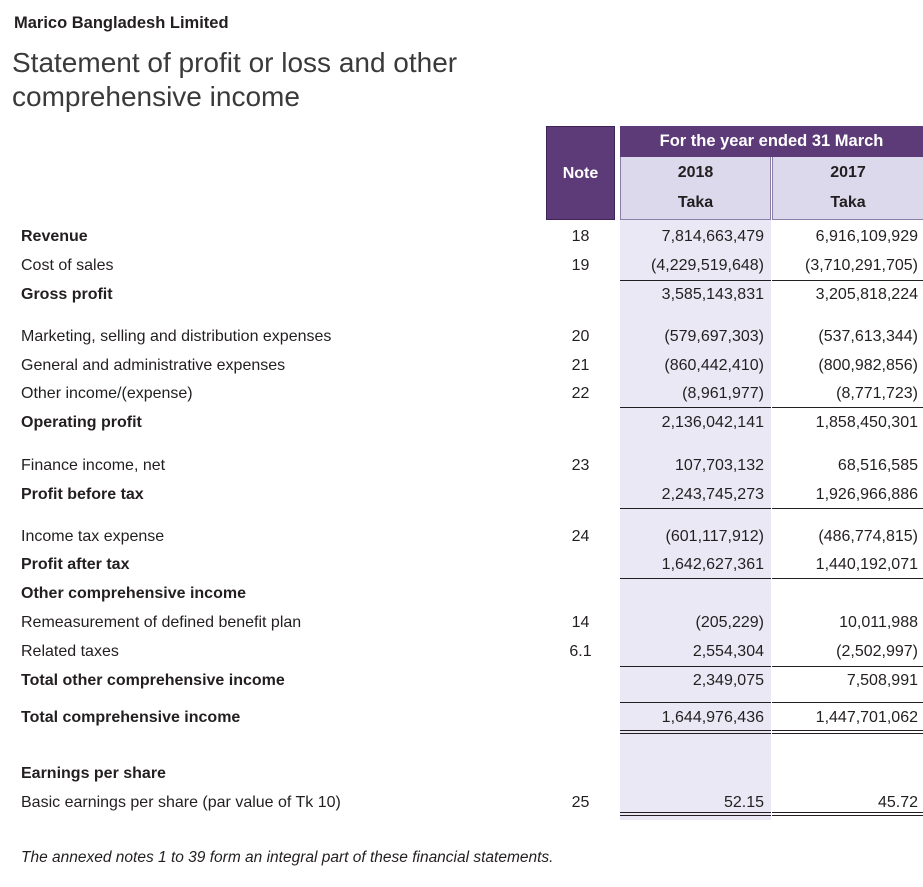  What do you see at coordinates (461, 773) in the screenshot?
I see `table-row: Earnings per share` at bounding box center [461, 773].